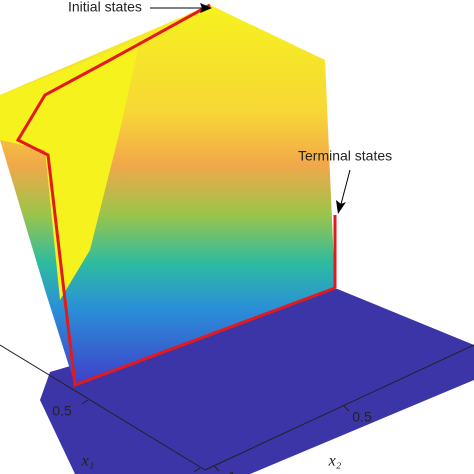 The width and height of the screenshot is (474, 474). I want to click on y-axis-label: x₂, so click(335, 461).